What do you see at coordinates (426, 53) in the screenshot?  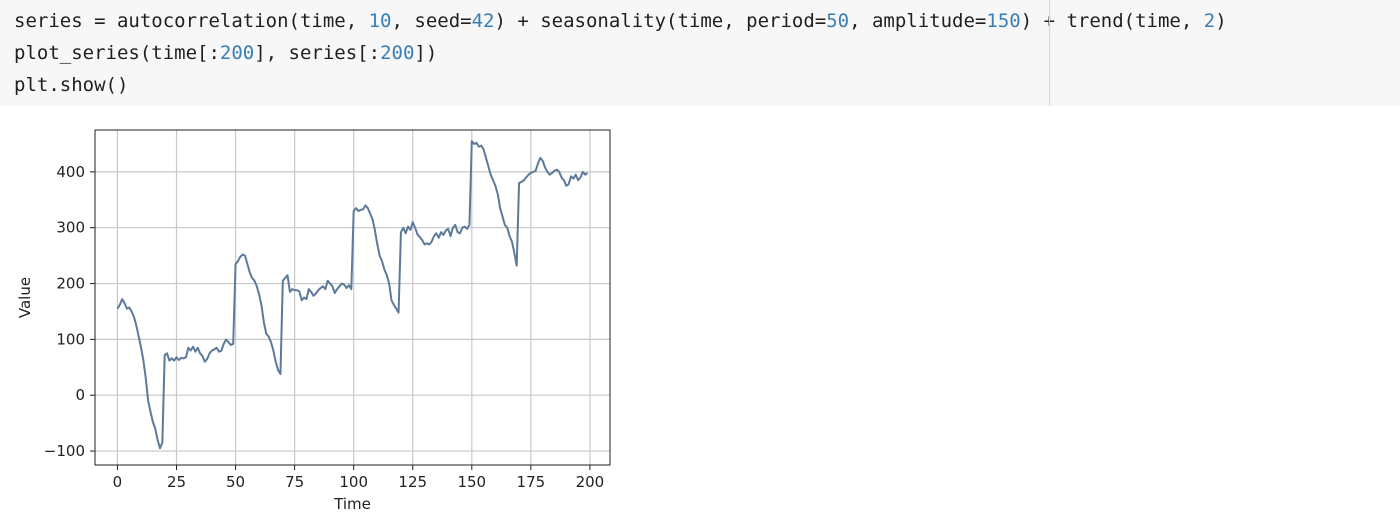 I see `code-token: ])` at bounding box center [426, 53].